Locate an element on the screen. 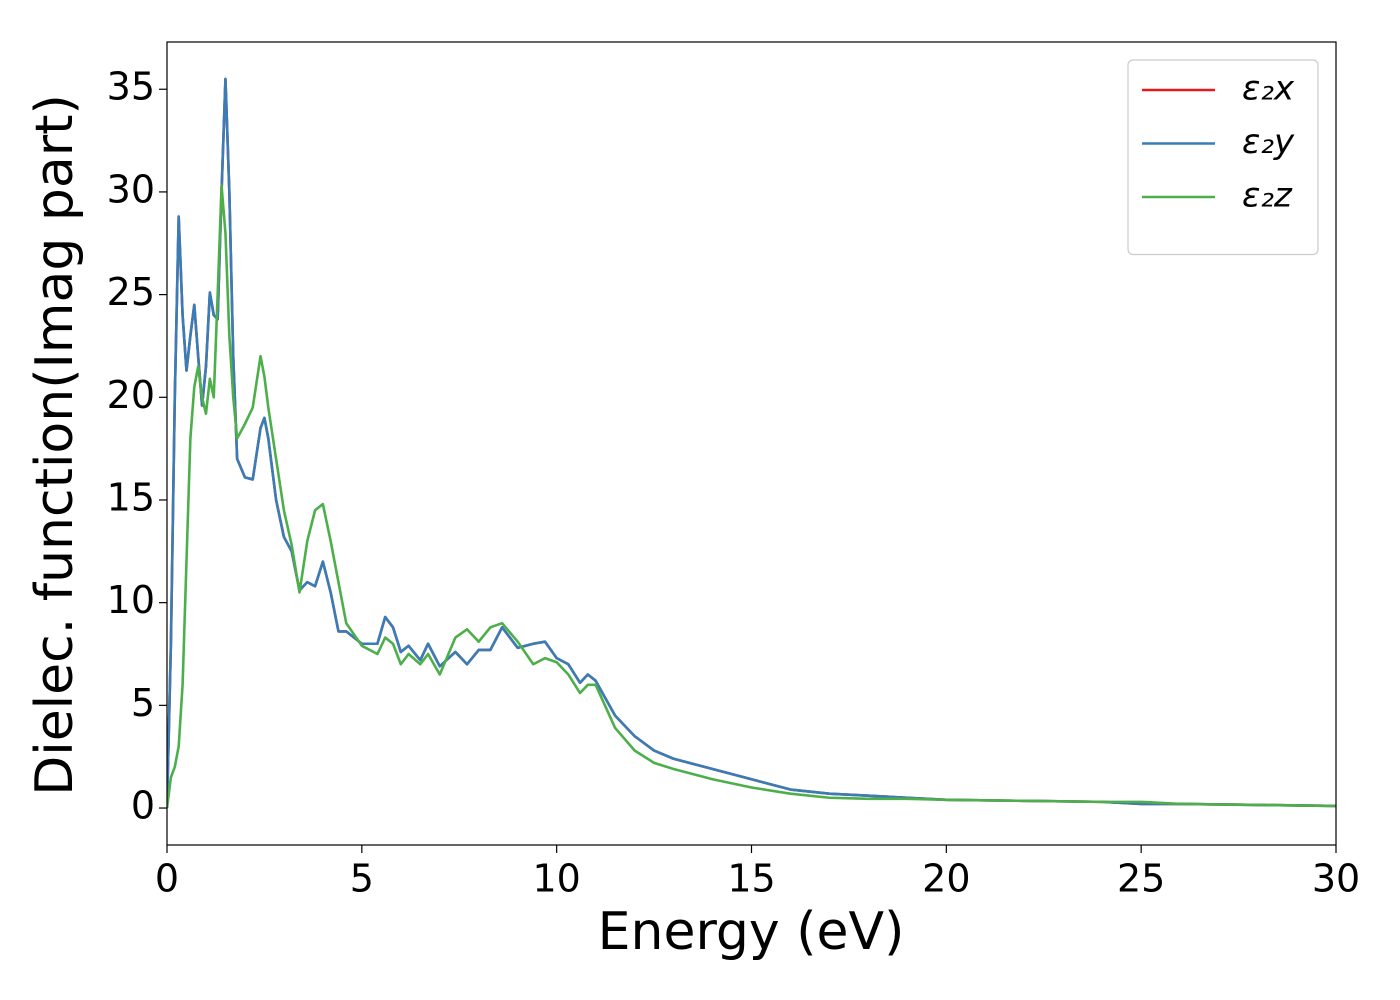  y-tick-label: 20 is located at coordinates (131, 395).